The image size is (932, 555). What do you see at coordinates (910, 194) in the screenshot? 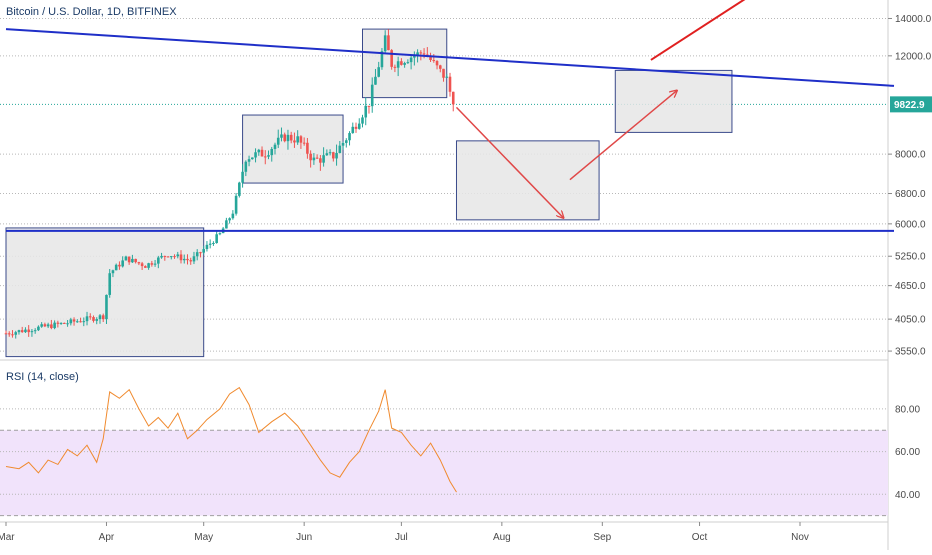
I see `price-tick-label: 6800.0` at bounding box center [910, 194].